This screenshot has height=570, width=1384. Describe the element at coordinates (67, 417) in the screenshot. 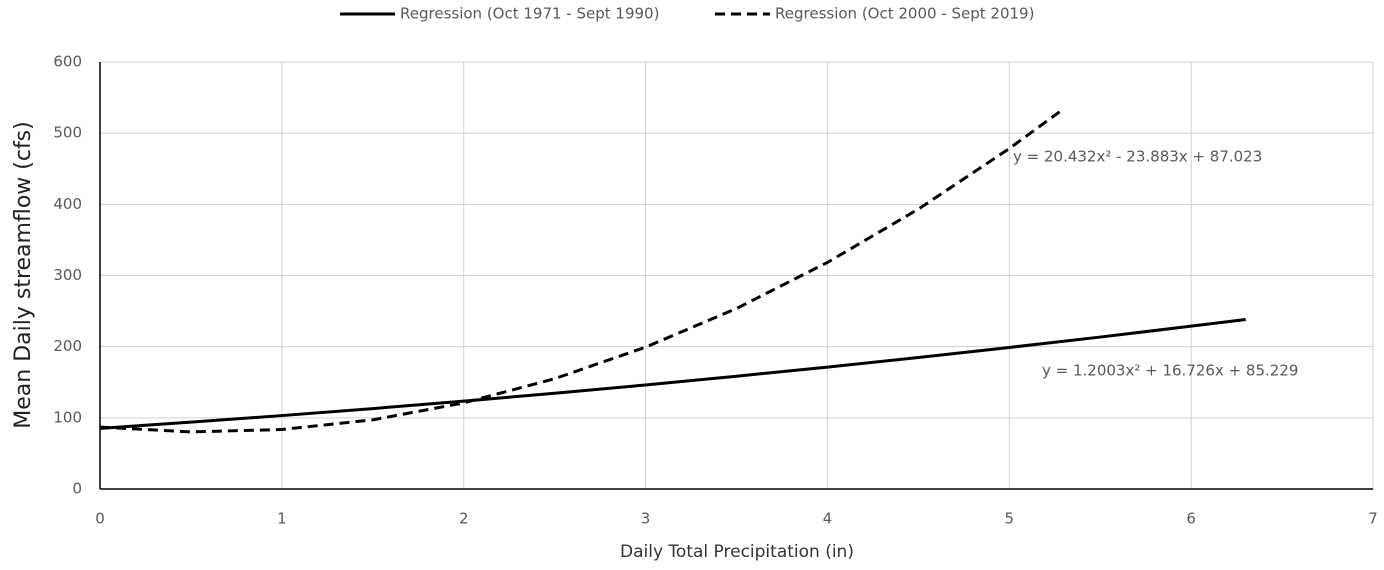

I see `y-tick-label: 100` at that location.